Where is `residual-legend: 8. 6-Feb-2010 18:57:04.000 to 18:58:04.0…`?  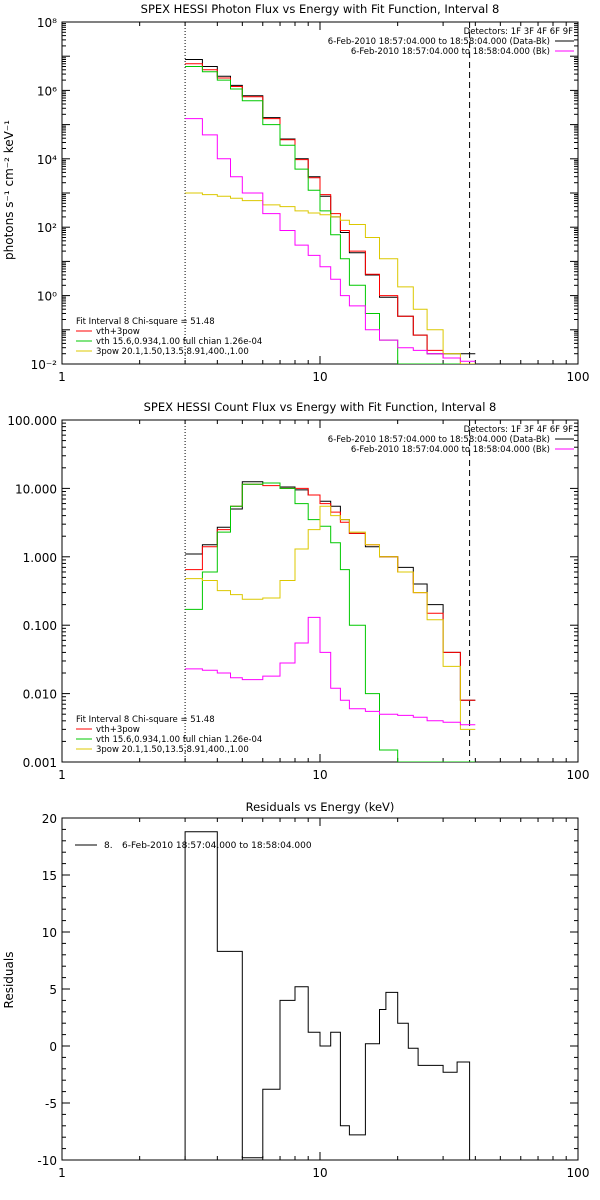
residual-legend: 8. 6-Feb-2010 18:57:04.000 to 18:58:04.0… is located at coordinates (193, 846).